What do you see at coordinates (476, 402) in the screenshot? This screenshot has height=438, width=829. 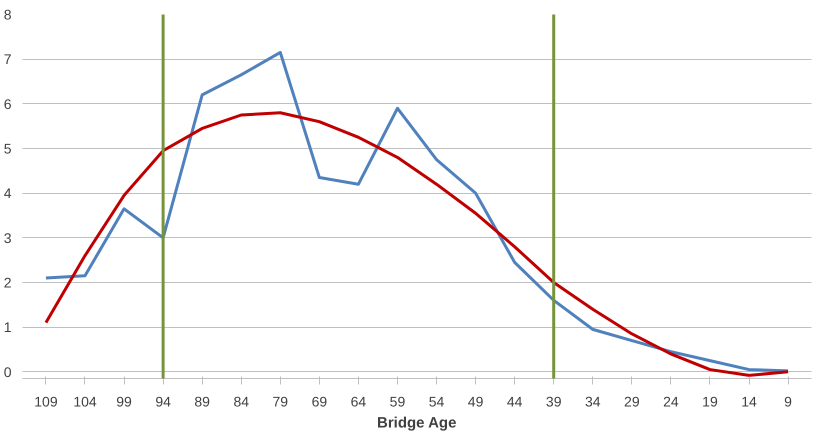 I see `x-tick-label: 49` at bounding box center [476, 402].